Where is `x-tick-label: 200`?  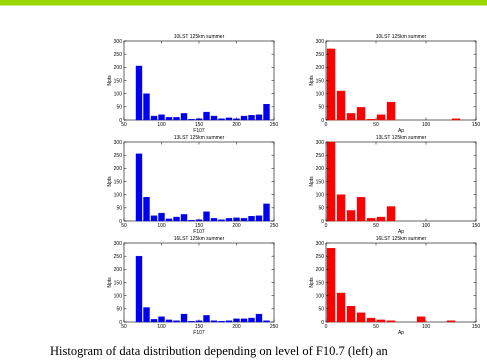
x-tick-label: 200 is located at coordinates (236, 327).